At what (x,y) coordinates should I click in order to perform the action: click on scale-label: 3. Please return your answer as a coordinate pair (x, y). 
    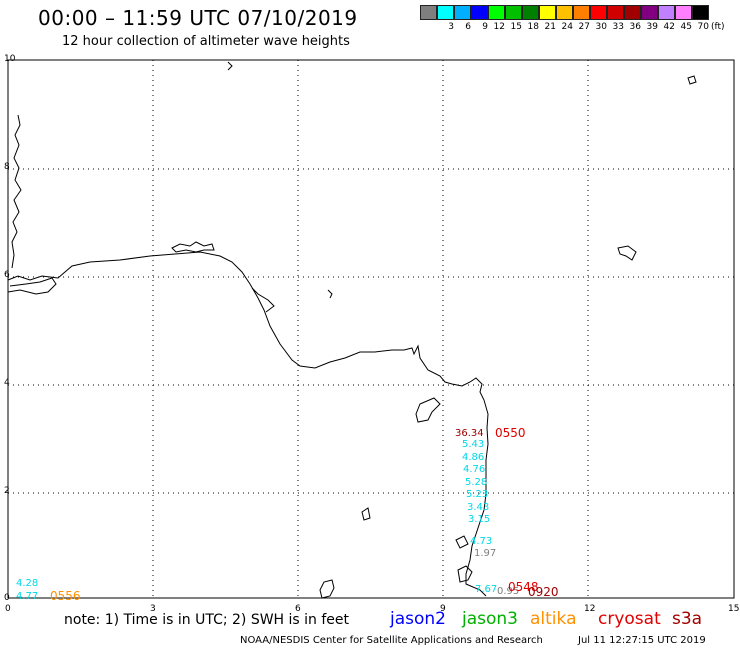
    Looking at the image, I should click on (451, 27).